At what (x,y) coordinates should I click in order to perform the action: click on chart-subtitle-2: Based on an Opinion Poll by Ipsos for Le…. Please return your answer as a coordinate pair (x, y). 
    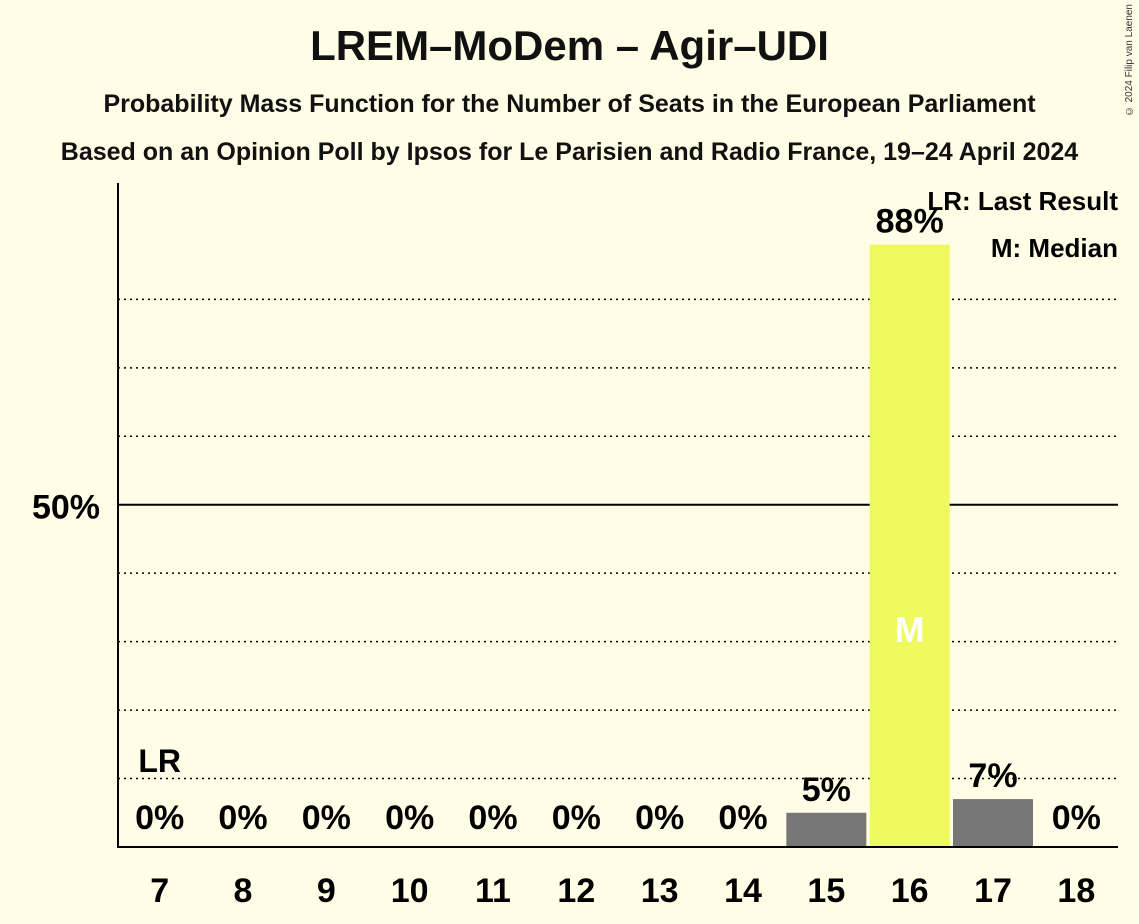
    Looking at the image, I should click on (569, 152).